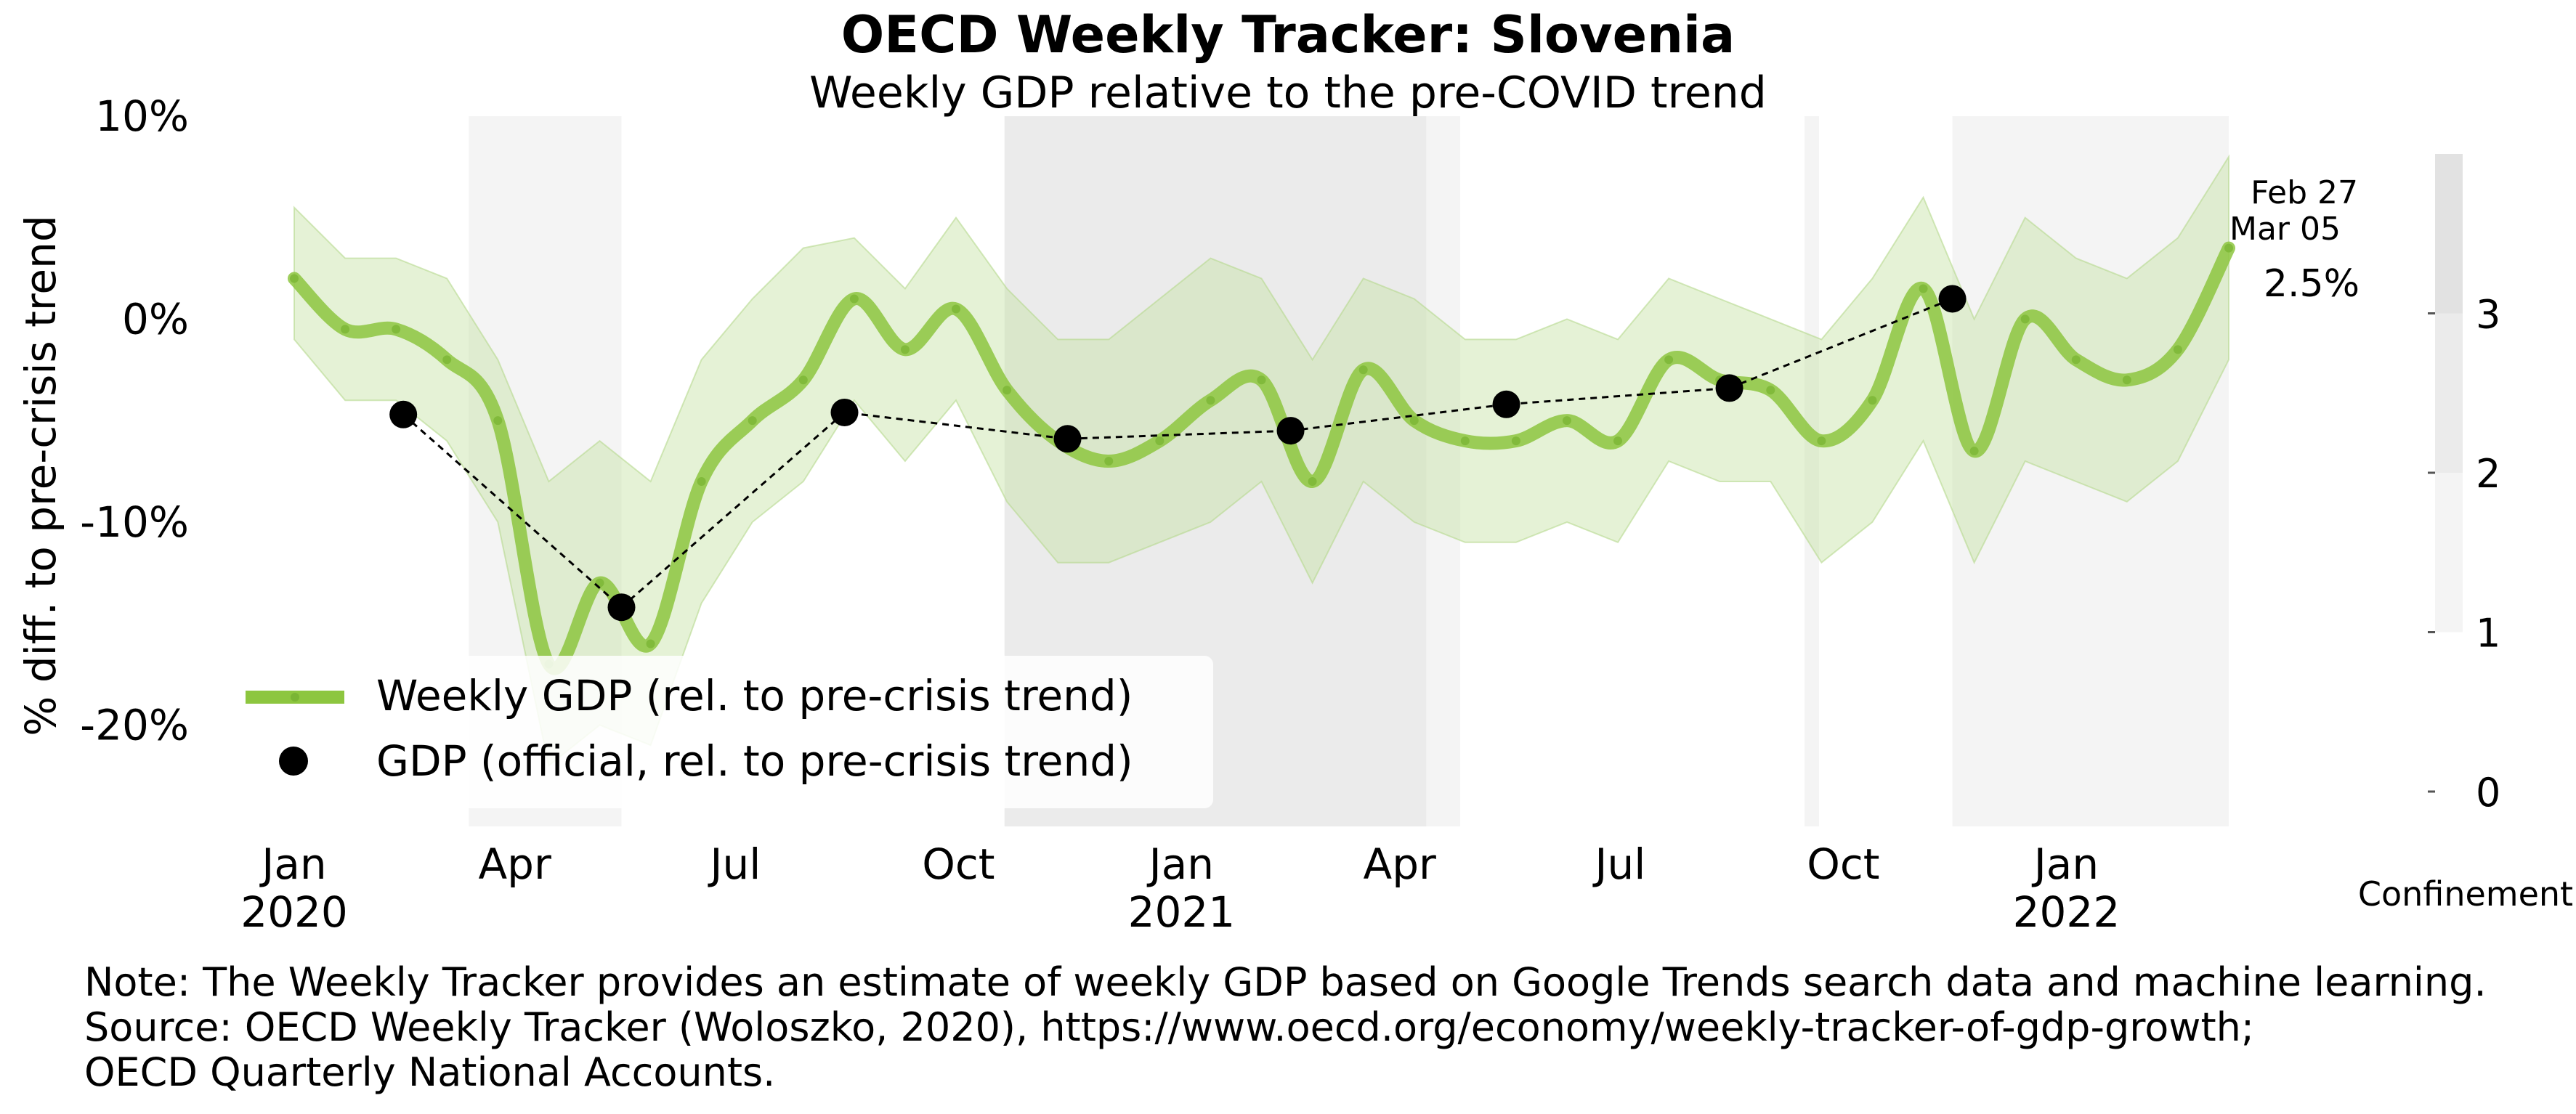 Image resolution: width=2576 pixels, height=1114 pixels. Describe the element at coordinates (2488, 633) in the screenshot. I see `colorbar-tick-label-1: 1` at that location.